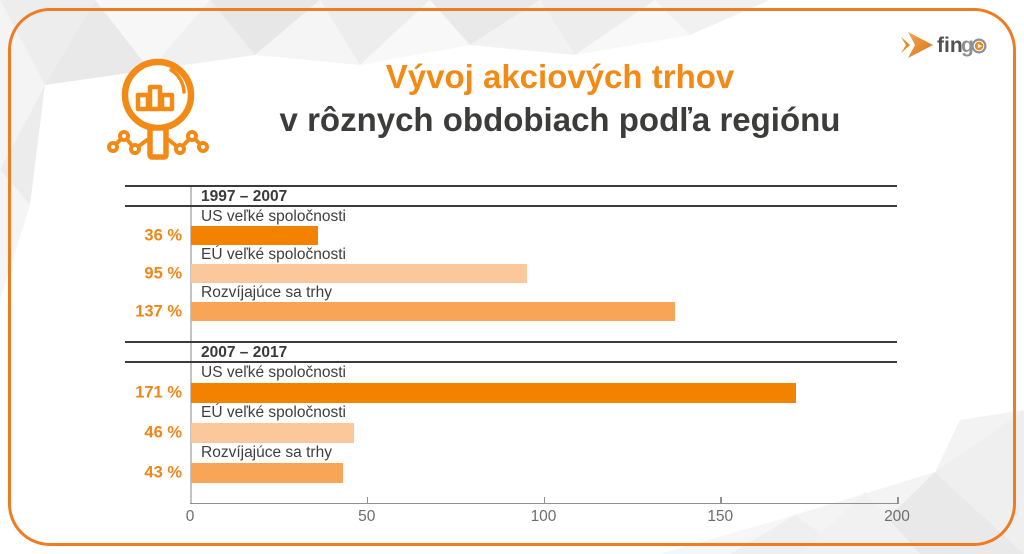 The width and height of the screenshot is (1024, 554). I want to click on play-icon, so click(979, 46).